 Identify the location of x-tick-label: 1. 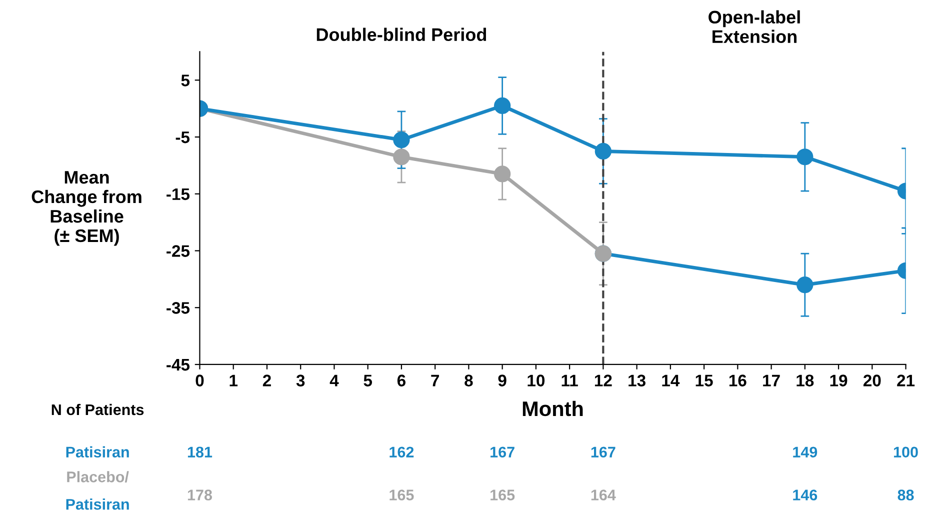
(234, 380).